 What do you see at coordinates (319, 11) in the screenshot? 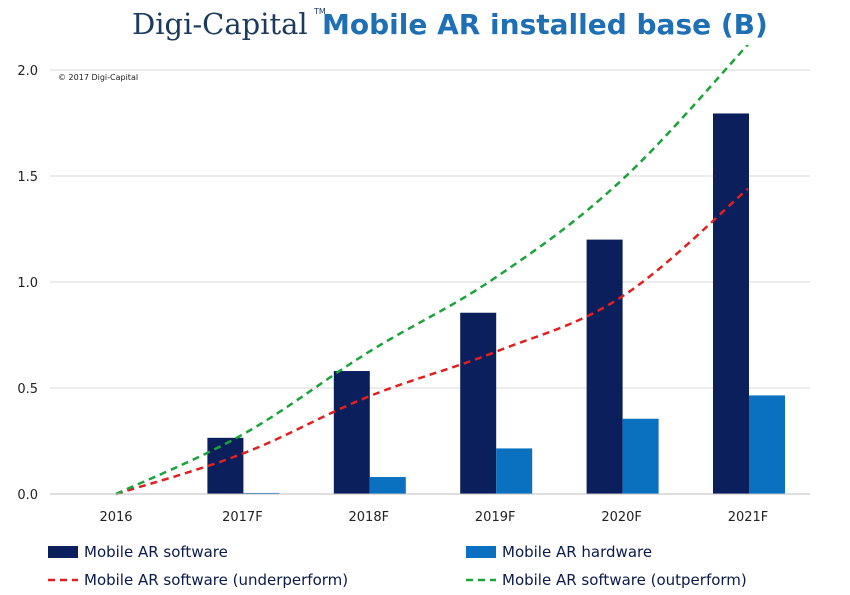
I see `brand-trademark: TM` at bounding box center [319, 11].